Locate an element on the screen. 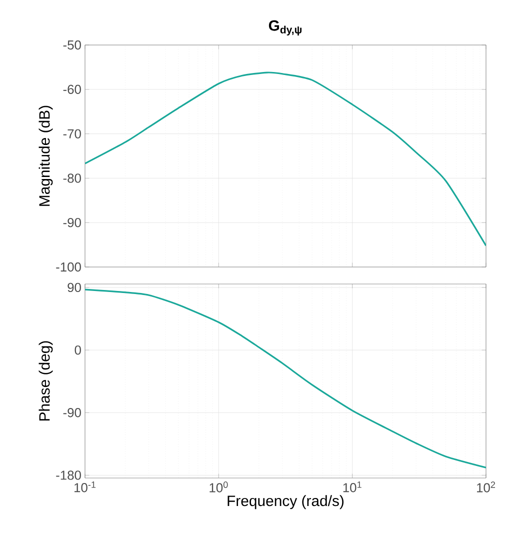  y-tick-label: -50 is located at coordinates (72, 45).